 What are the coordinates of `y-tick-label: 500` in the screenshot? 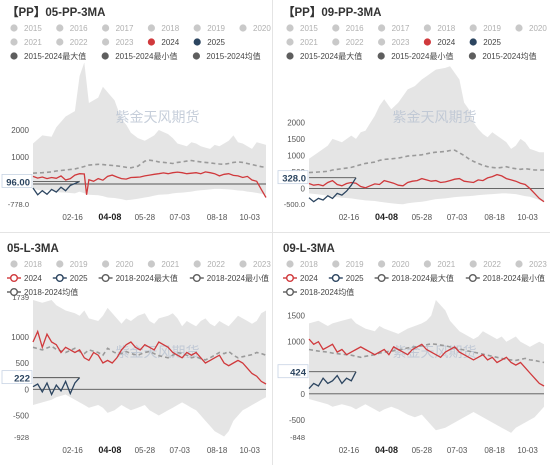 It's located at (23, 363).